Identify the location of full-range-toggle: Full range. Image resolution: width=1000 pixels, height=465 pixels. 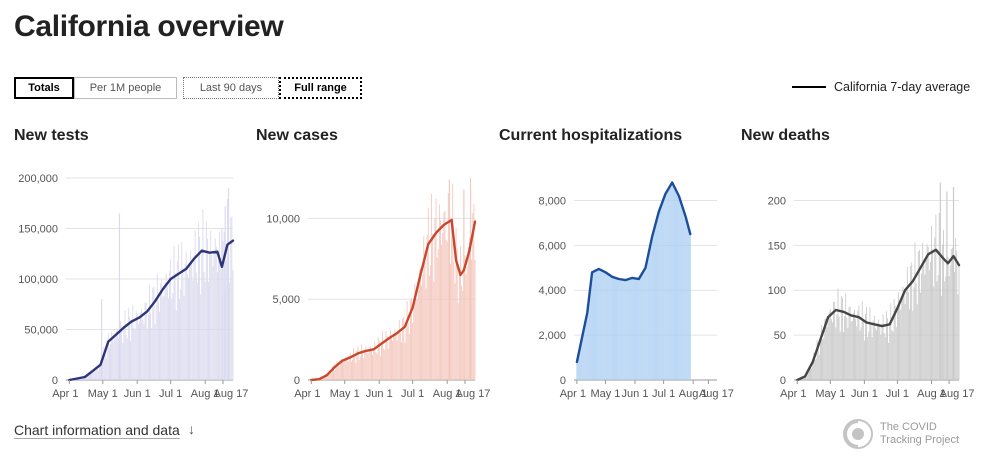
(320, 88).